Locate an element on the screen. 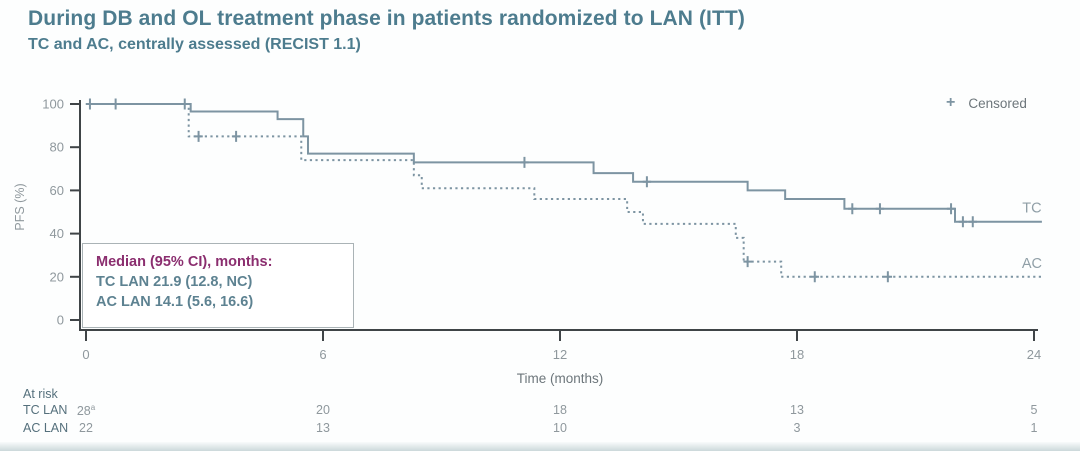  at-risk-row-ac-lan: AC LAN 22 13 10 3 1 is located at coordinates (540, 428).